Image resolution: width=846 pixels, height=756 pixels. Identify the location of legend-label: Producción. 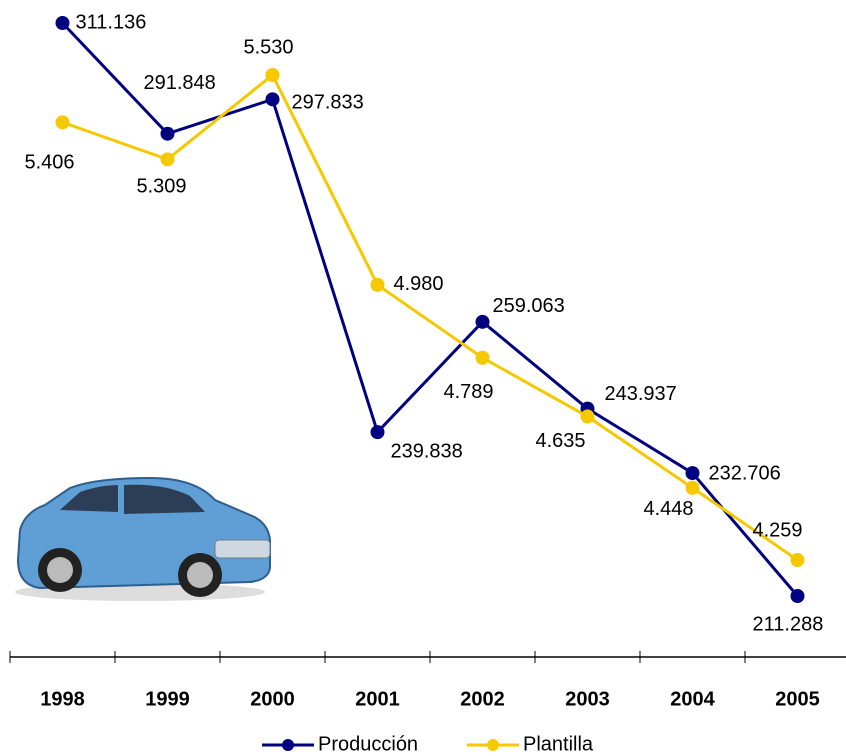
(368, 744).